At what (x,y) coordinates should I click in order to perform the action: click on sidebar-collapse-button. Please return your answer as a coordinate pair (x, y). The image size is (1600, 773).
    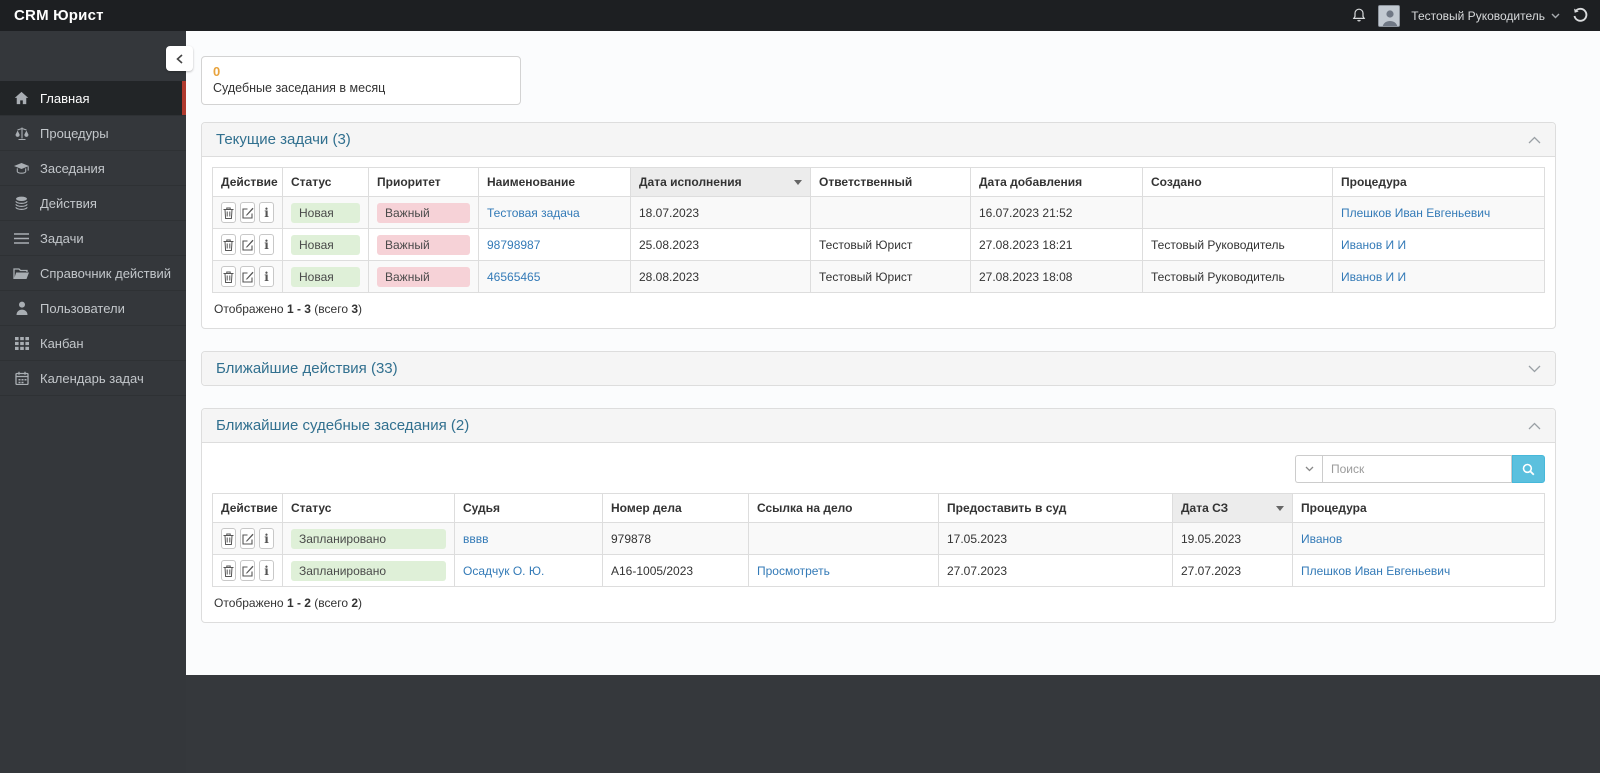
    Looking at the image, I should click on (179, 58).